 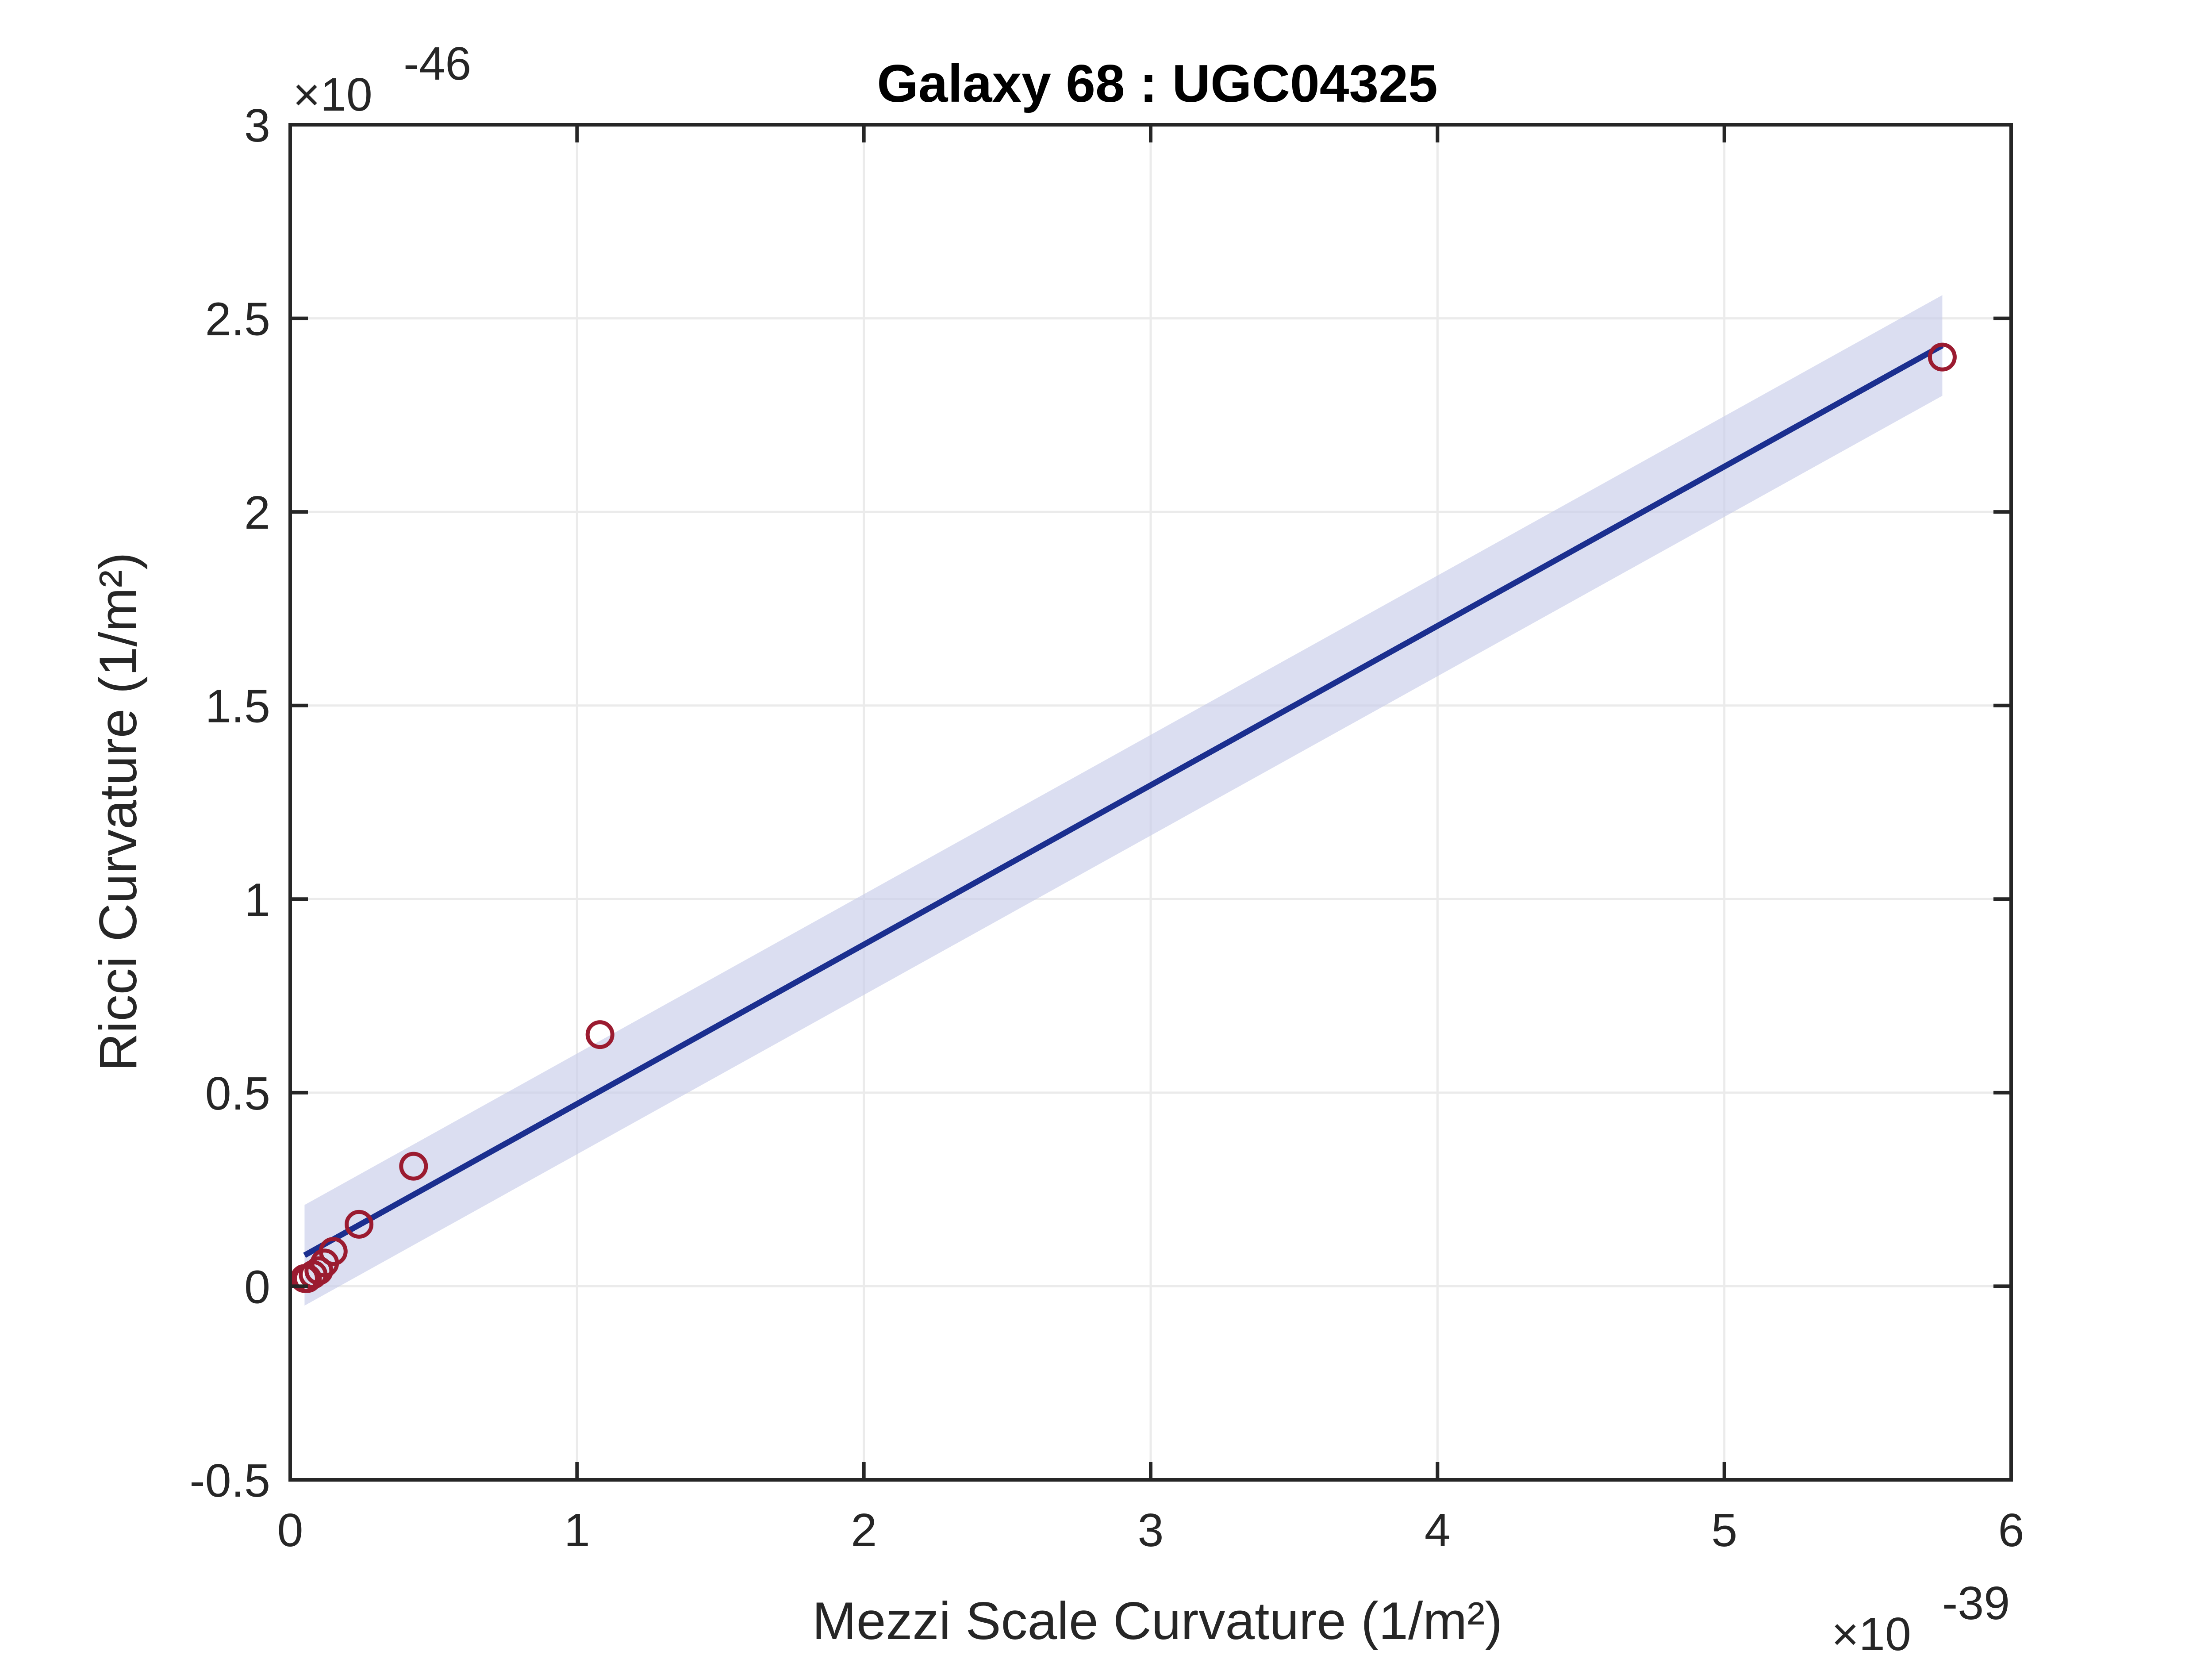 I want to click on y-multiplier-base: ×10, so click(x=333, y=95).